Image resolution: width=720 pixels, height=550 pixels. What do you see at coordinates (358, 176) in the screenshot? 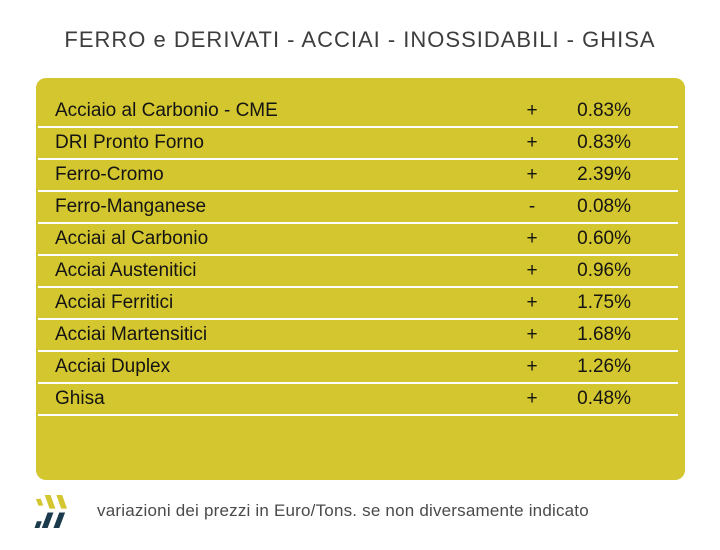
I see `table-row: Ferro-Cromo + 2.39%` at bounding box center [358, 176].